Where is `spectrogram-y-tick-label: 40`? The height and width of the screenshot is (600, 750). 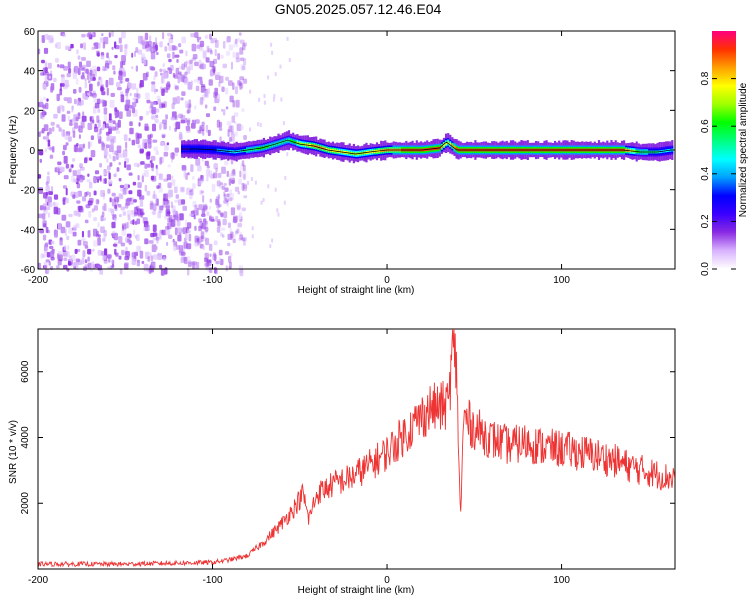
spectrogram-y-tick-label: 40 is located at coordinates (30, 72).